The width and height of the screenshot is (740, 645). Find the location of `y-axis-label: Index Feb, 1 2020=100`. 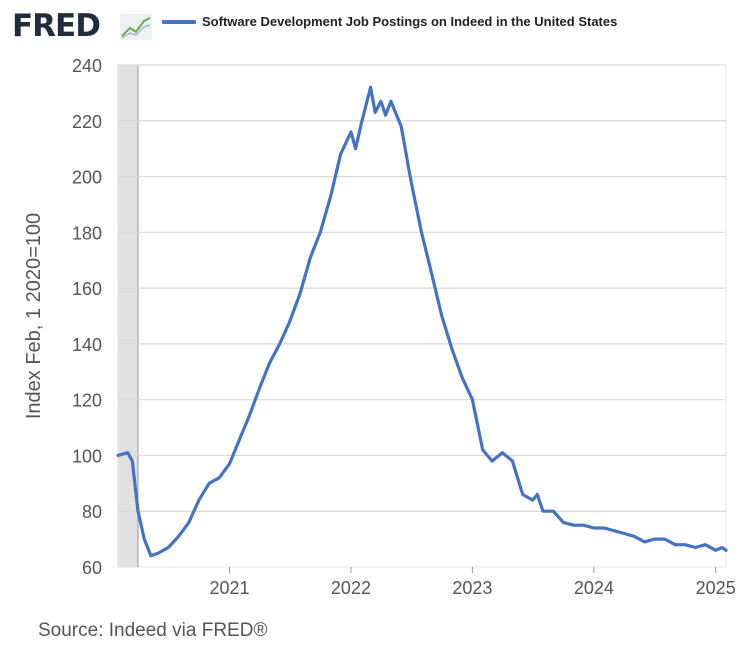

y-axis-label: Index Feb, 1 2020=100 is located at coordinates (34, 316).